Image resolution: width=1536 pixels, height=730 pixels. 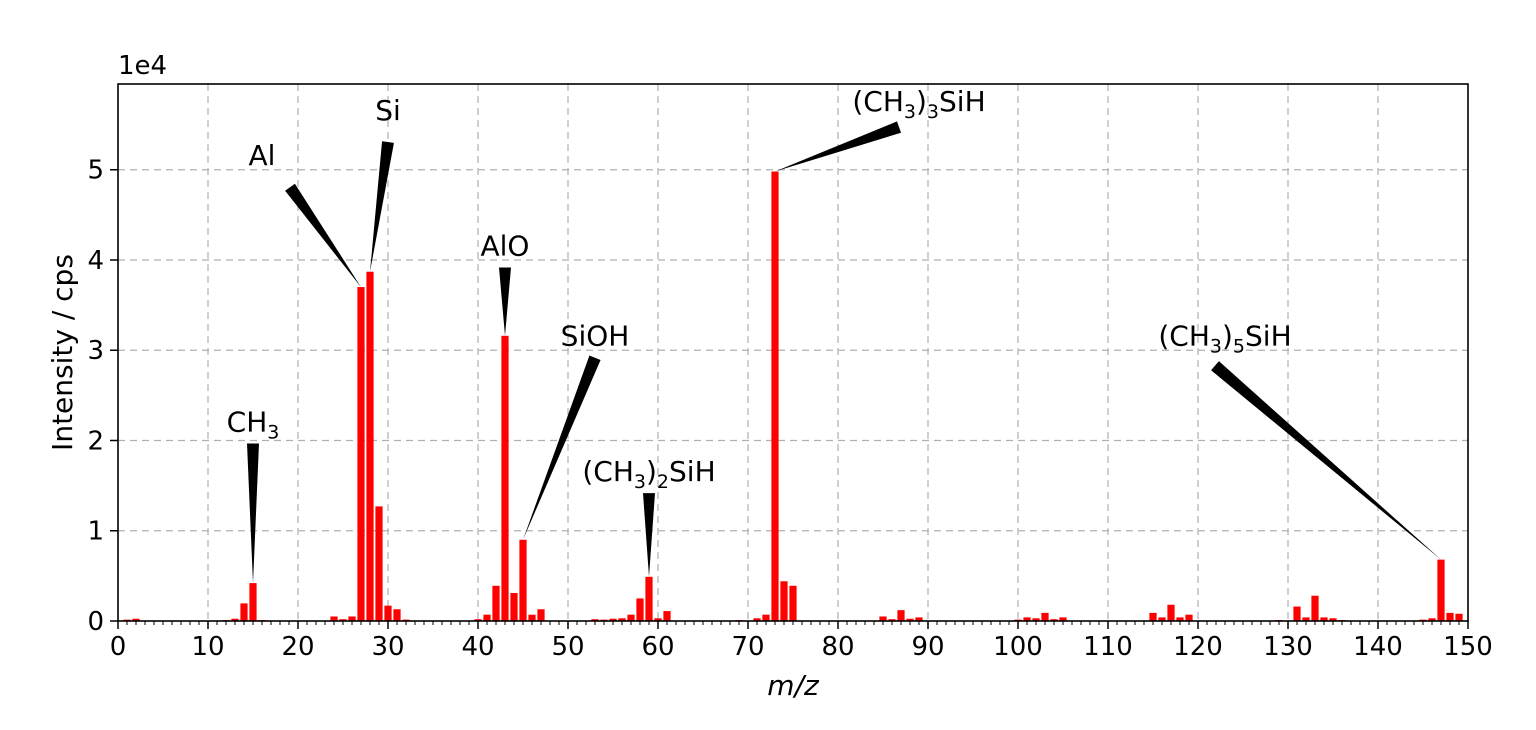 I want to click on x-tick-label: 90, so click(x=927, y=647).